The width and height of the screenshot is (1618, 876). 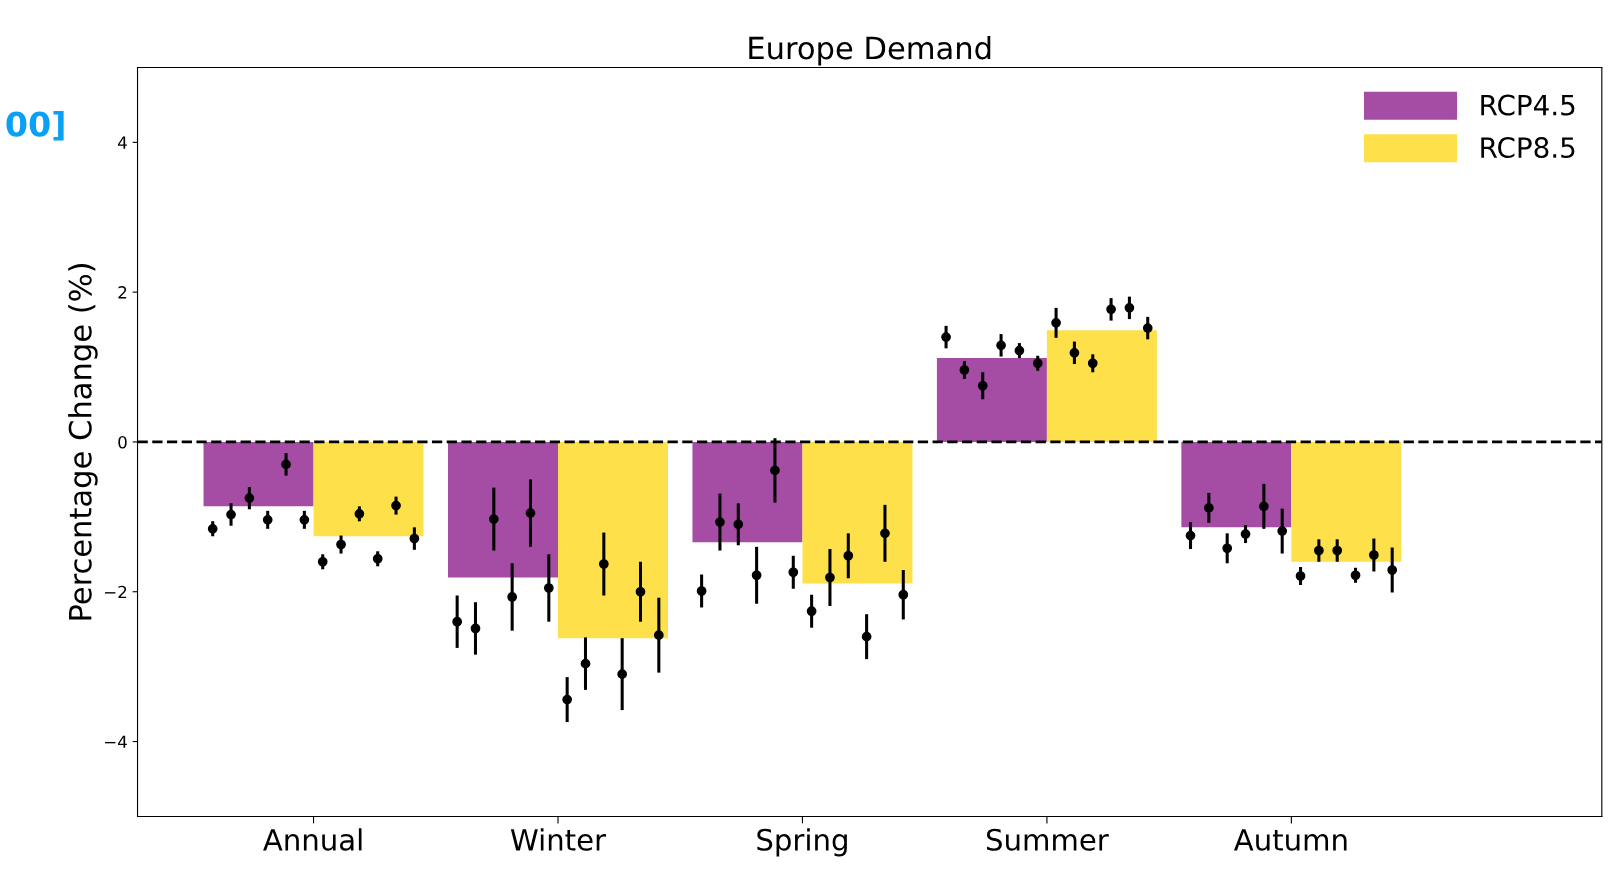 What do you see at coordinates (122, 292) in the screenshot?
I see `y-tick-label: 2` at bounding box center [122, 292].